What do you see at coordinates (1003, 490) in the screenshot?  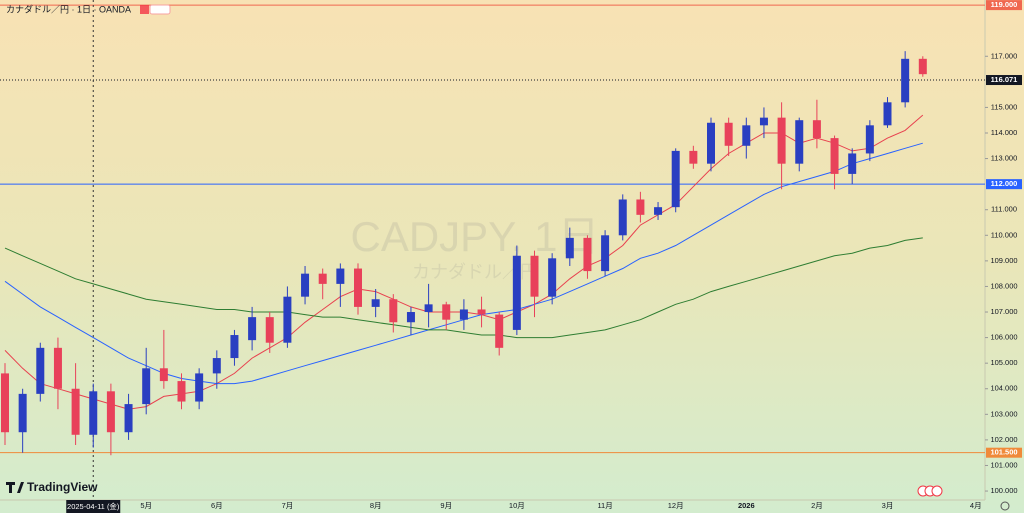 I see `y-tick-label: 100.000` at bounding box center [1003, 490].